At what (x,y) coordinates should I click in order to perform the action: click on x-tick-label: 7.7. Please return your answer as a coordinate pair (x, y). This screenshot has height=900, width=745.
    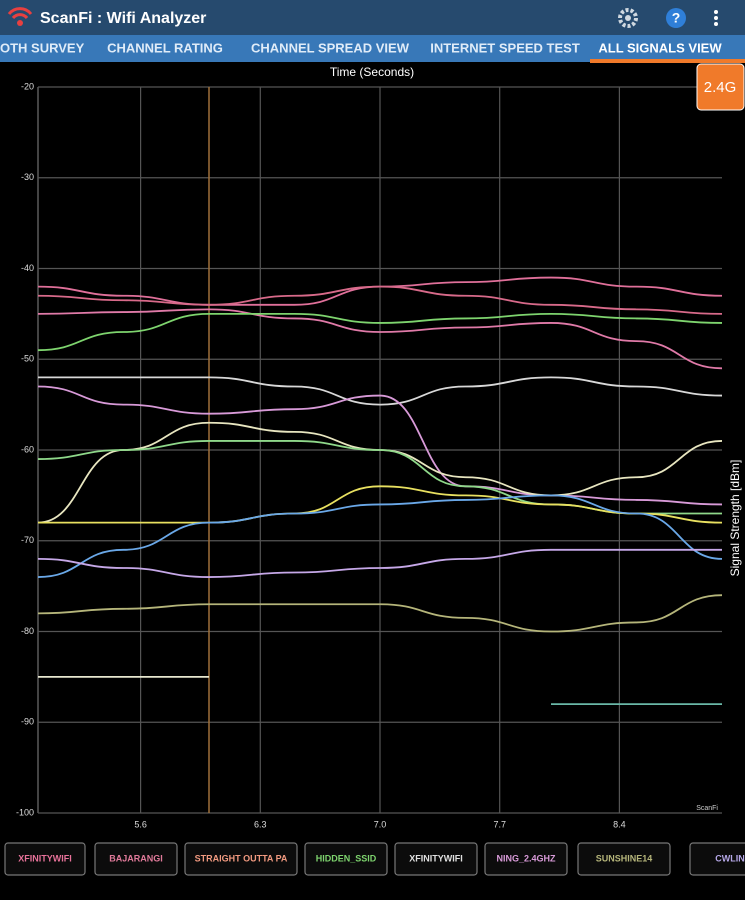
    Looking at the image, I should click on (499, 824).